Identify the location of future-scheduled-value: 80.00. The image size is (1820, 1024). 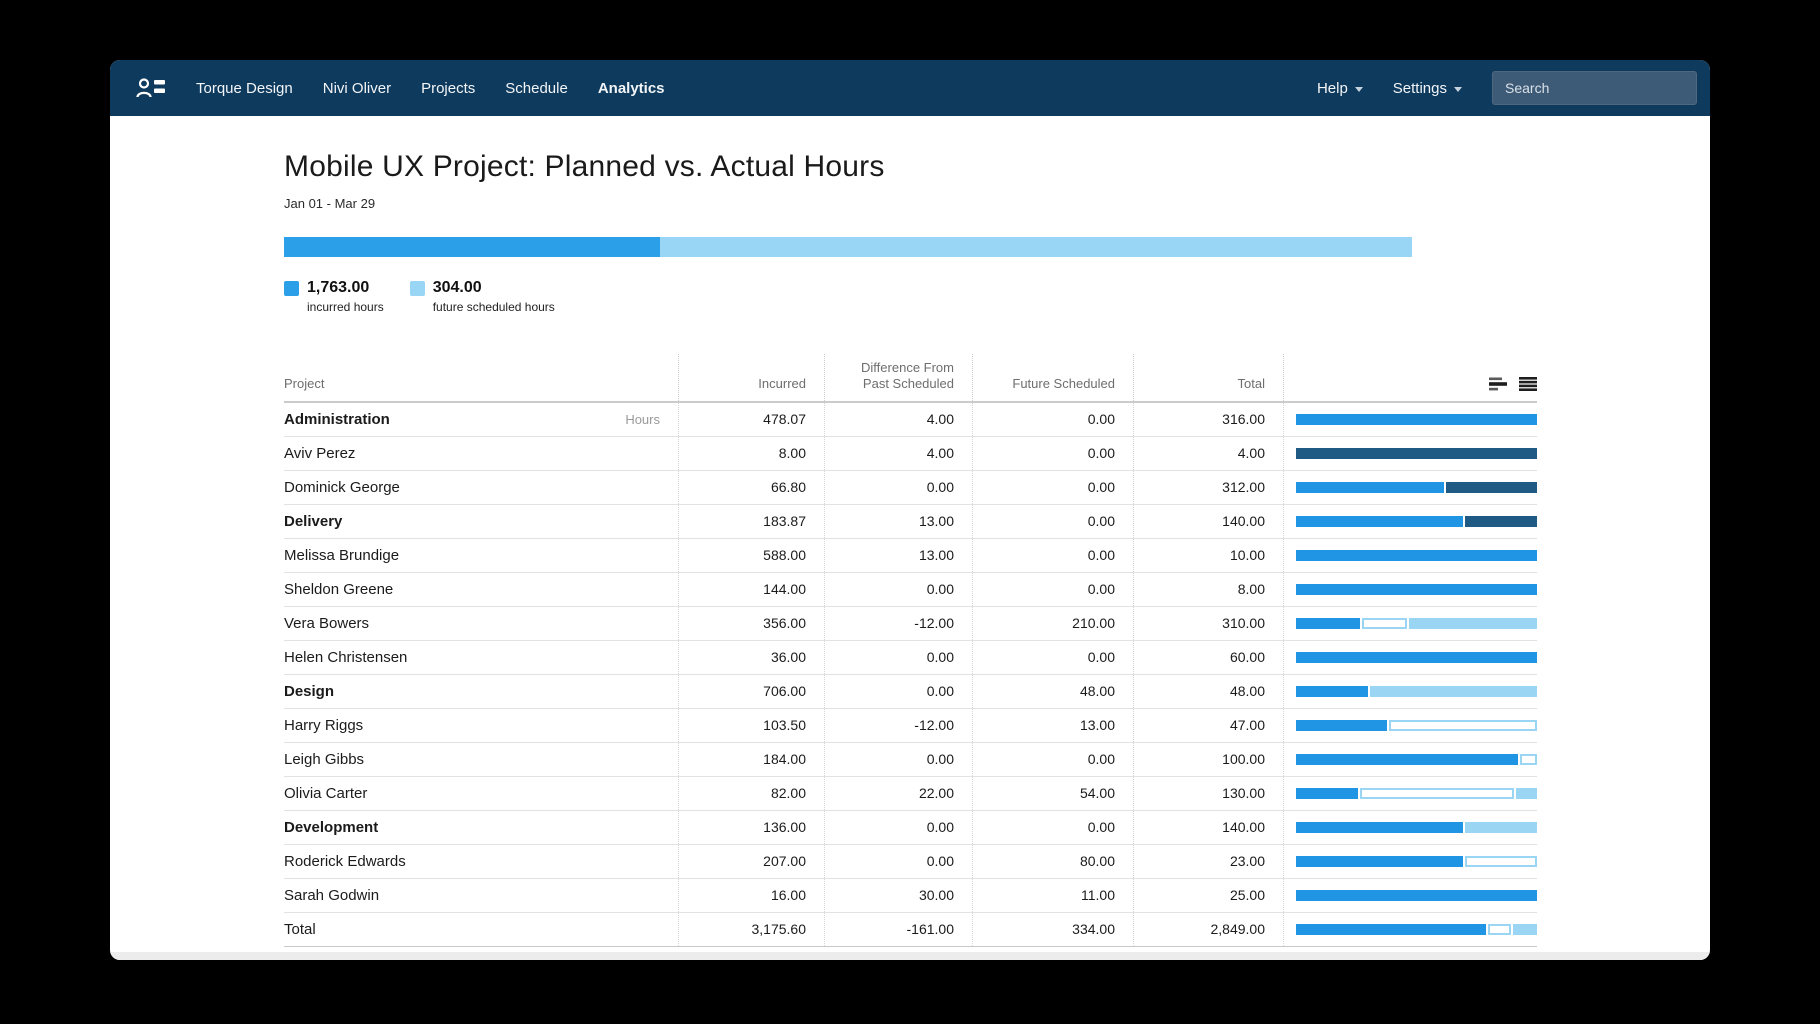
(1053, 861).